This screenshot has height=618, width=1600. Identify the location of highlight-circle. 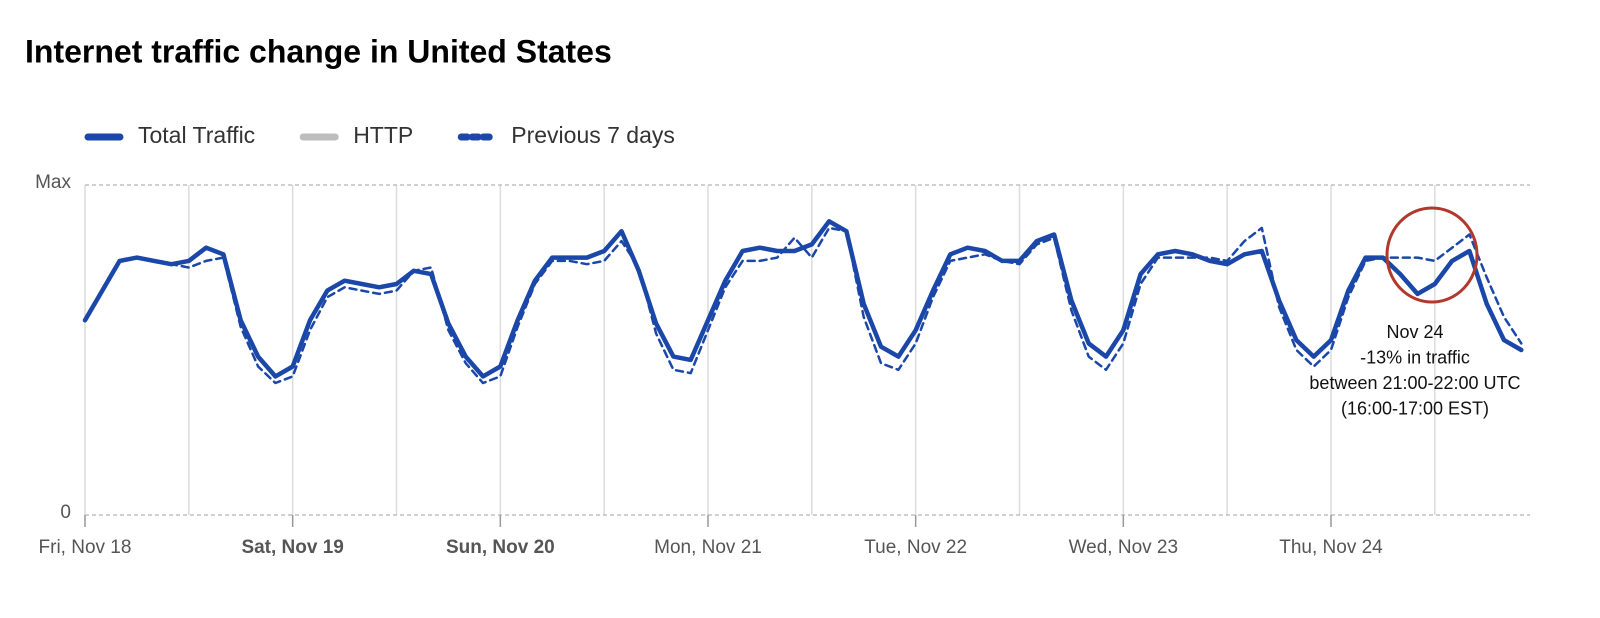
(1432, 255).